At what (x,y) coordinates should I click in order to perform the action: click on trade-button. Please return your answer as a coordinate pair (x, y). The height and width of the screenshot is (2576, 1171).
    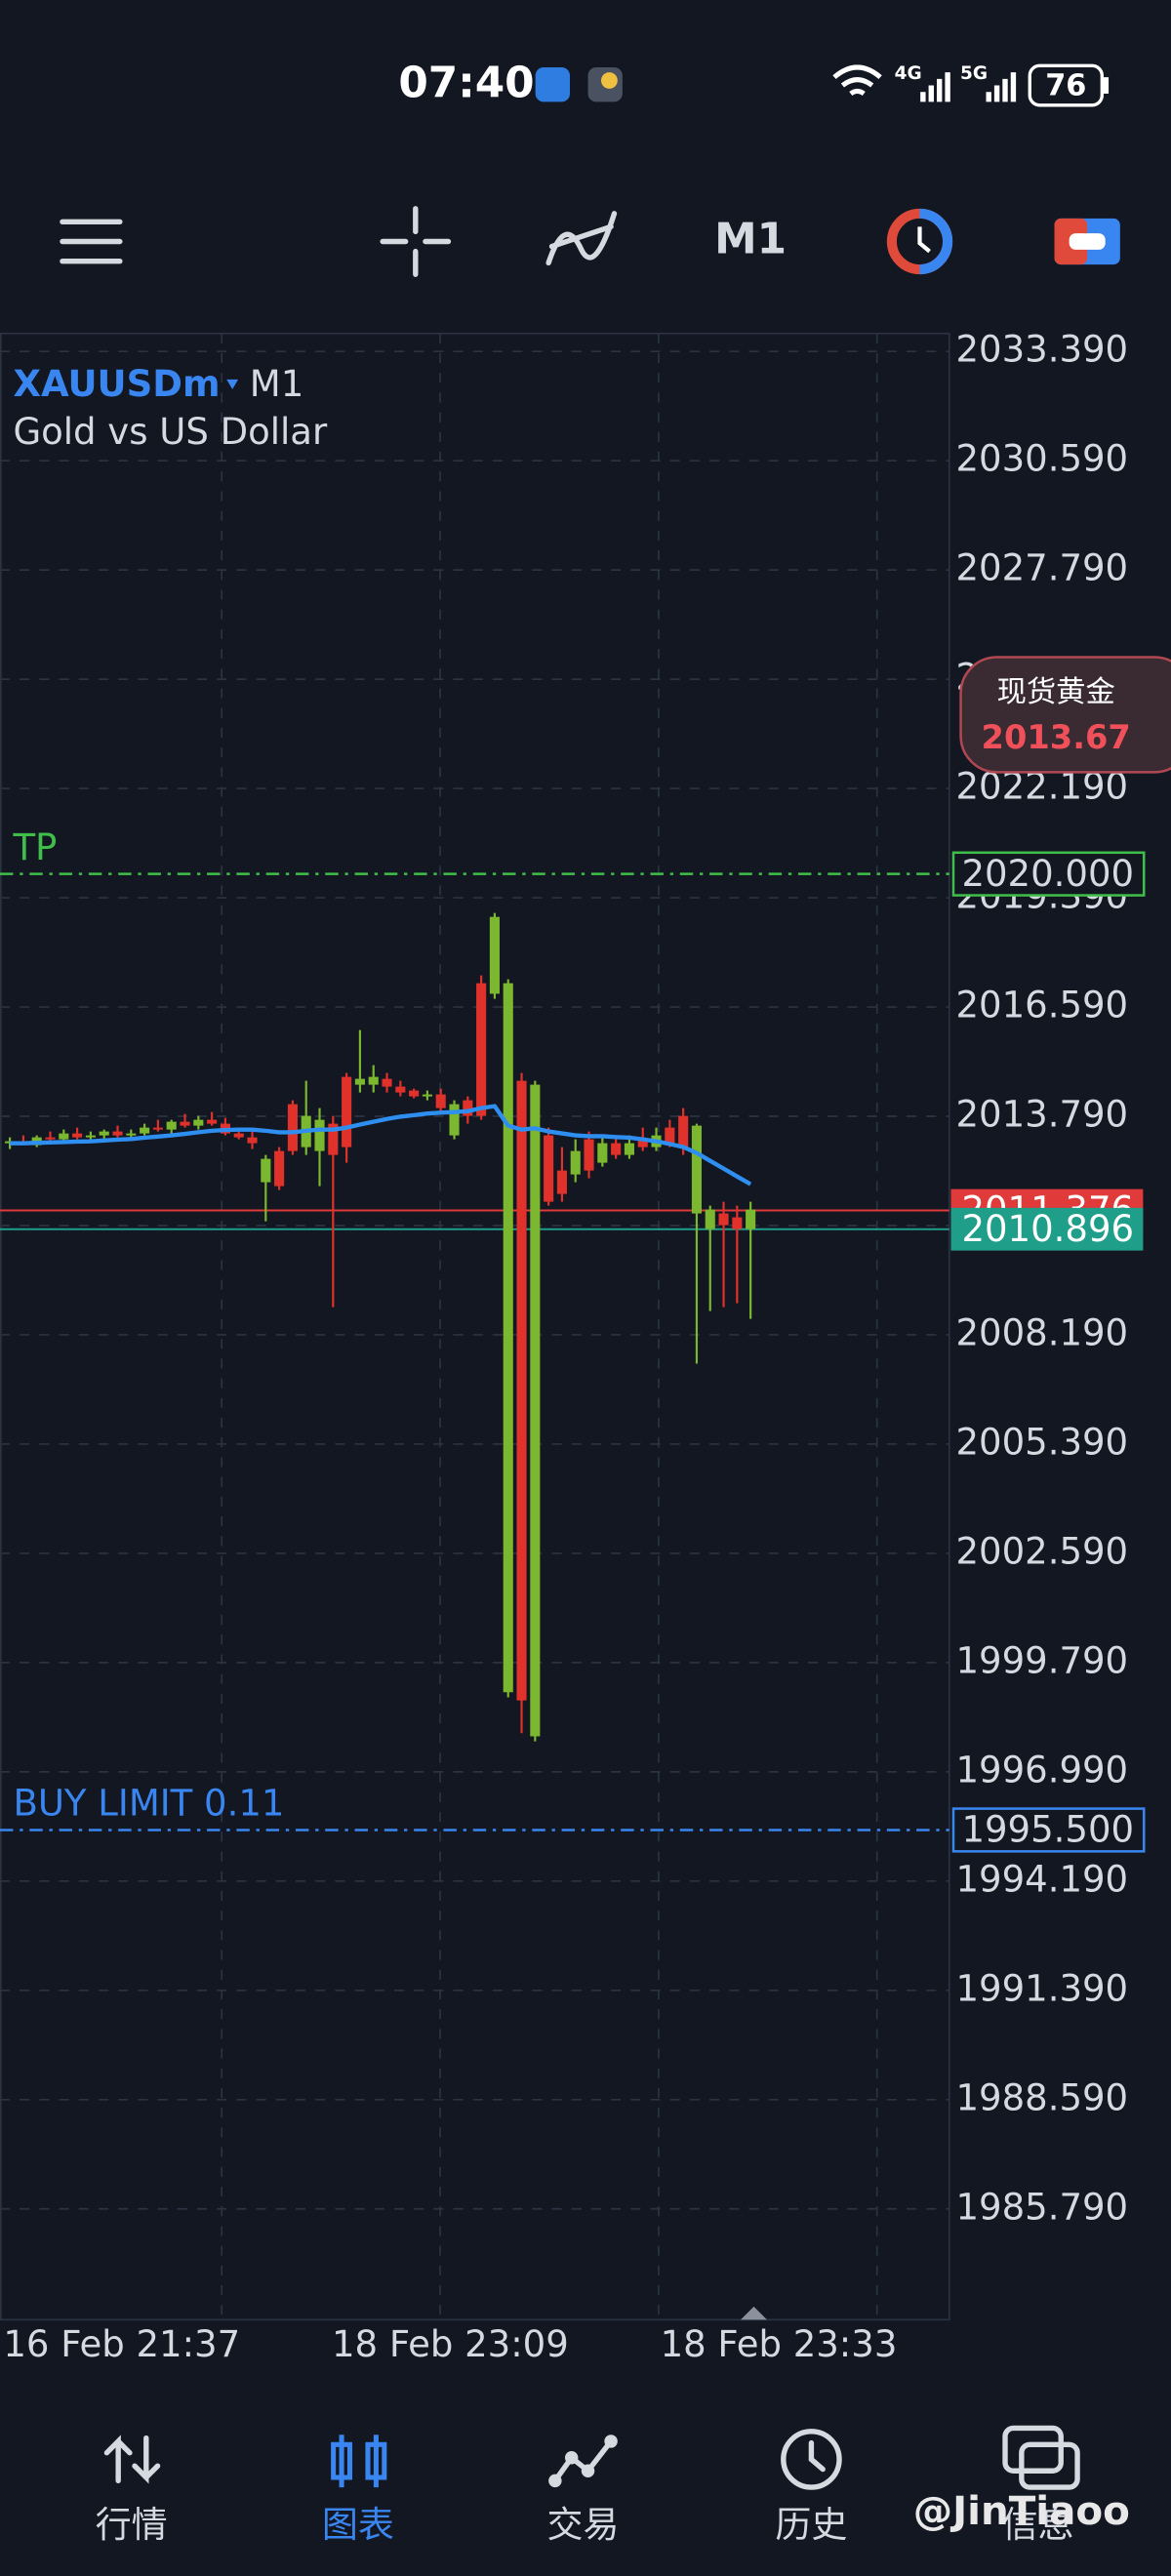
    Looking at the image, I should click on (1087, 241).